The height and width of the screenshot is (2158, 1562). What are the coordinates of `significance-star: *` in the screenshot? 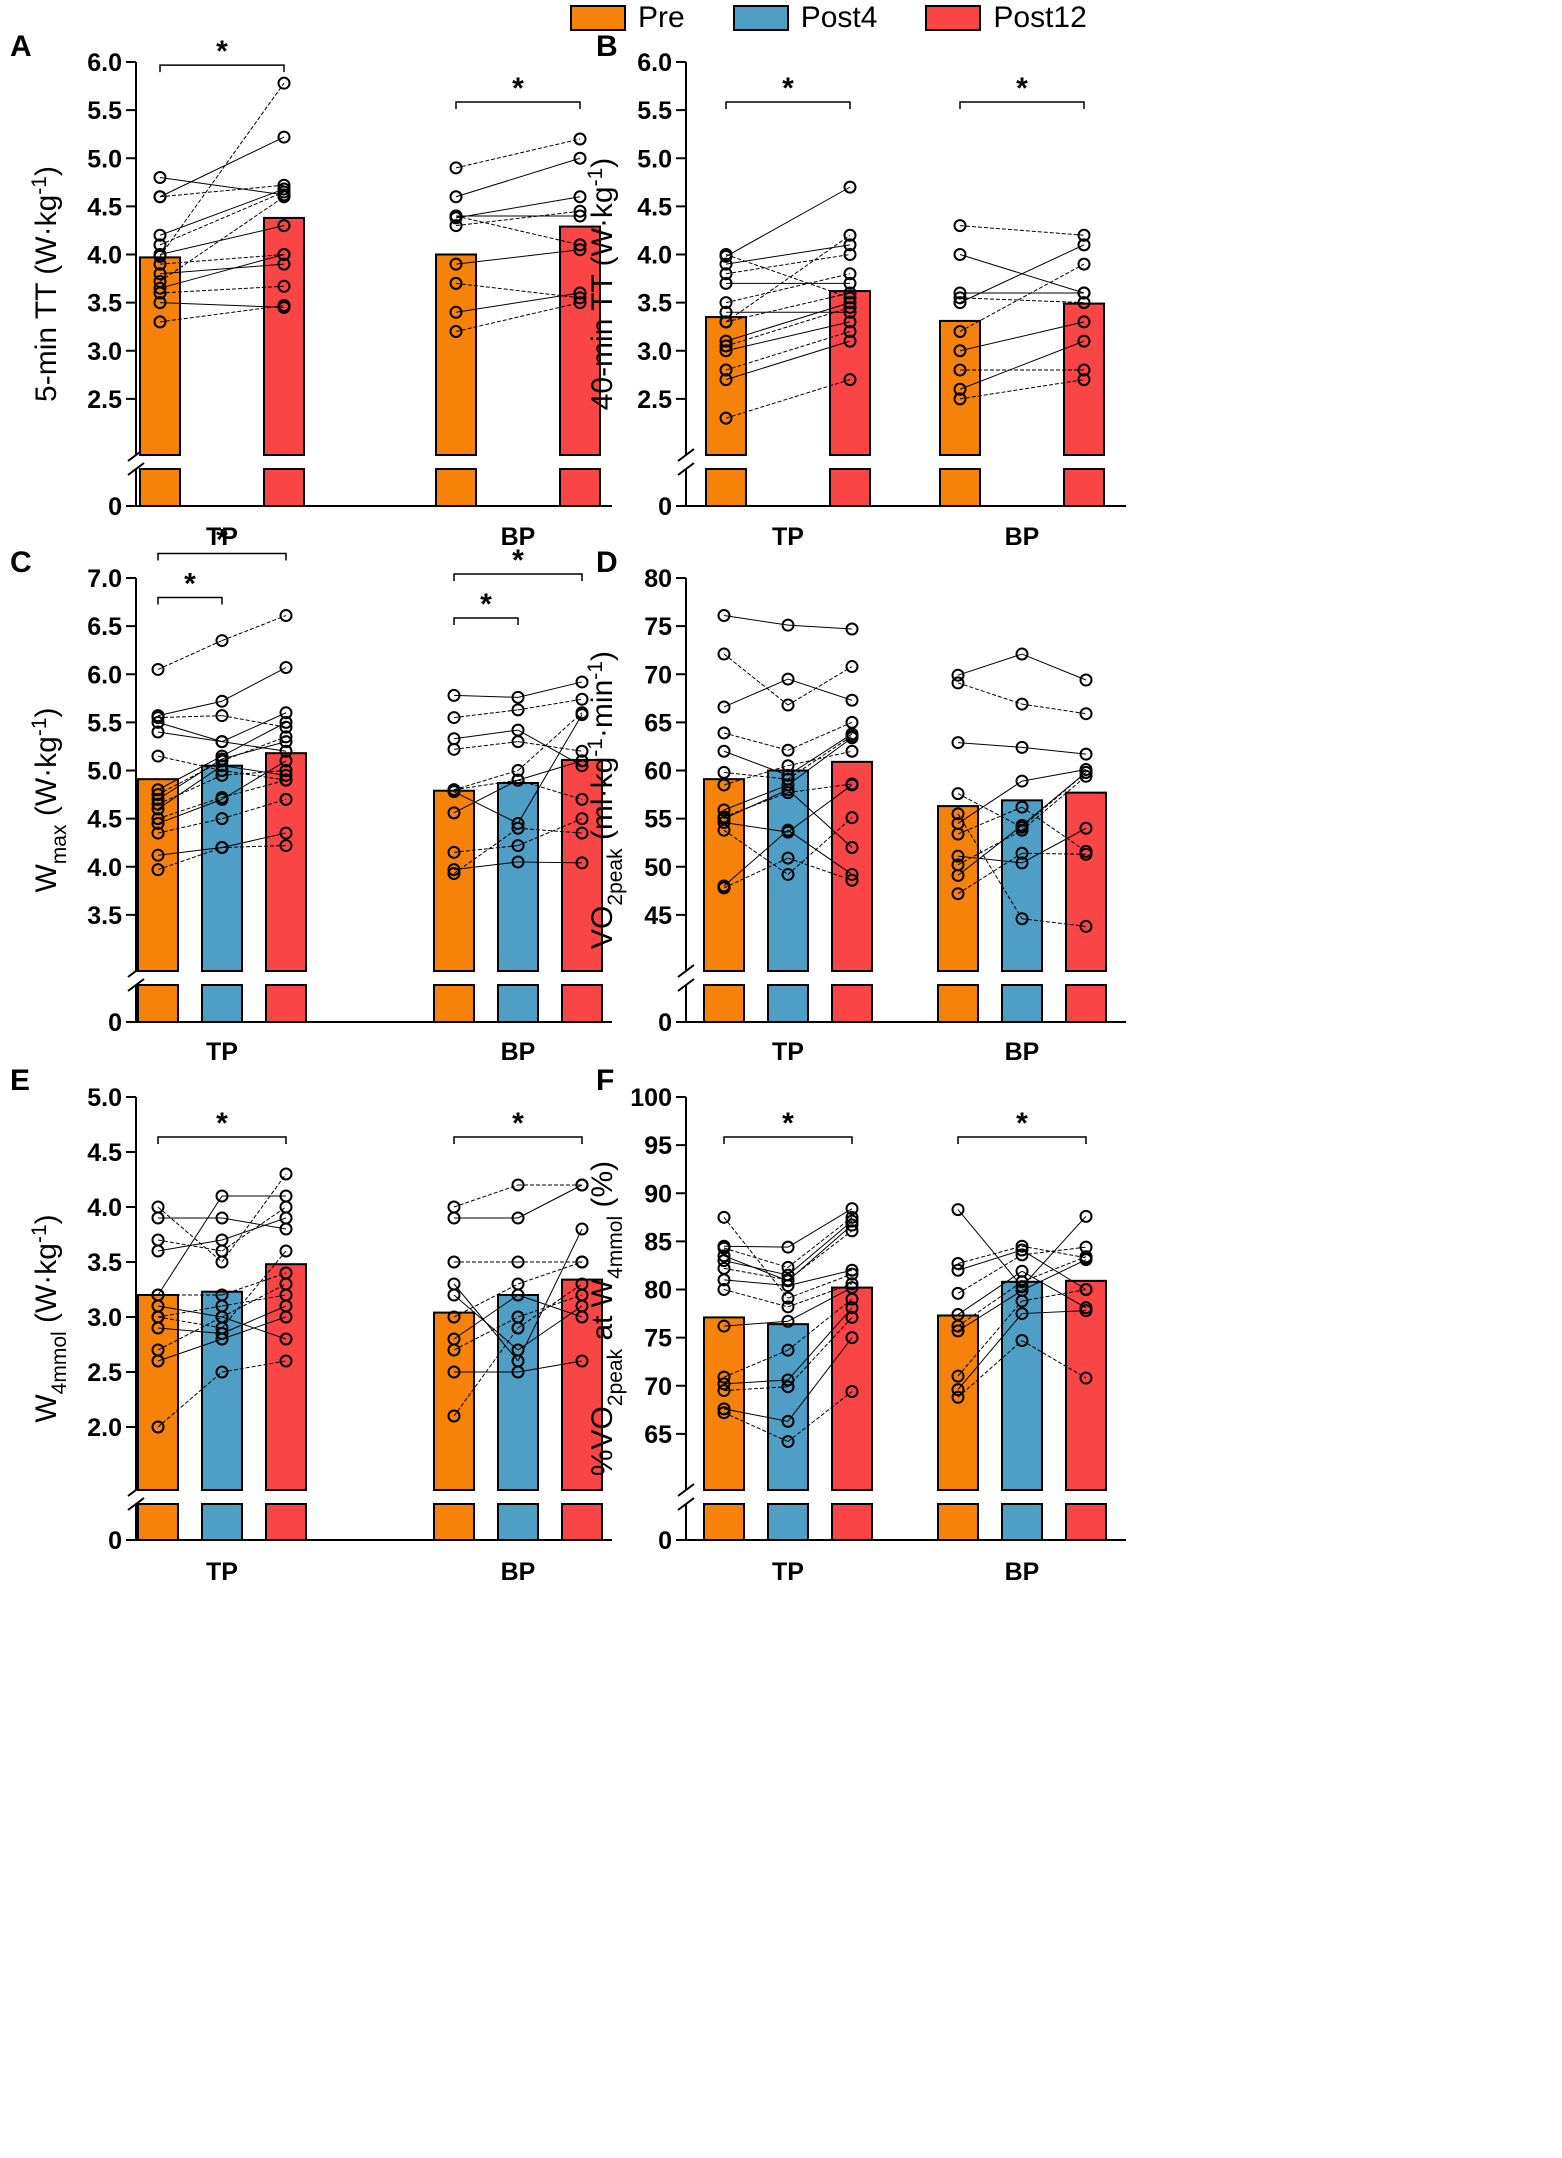 It's located at (518, 560).